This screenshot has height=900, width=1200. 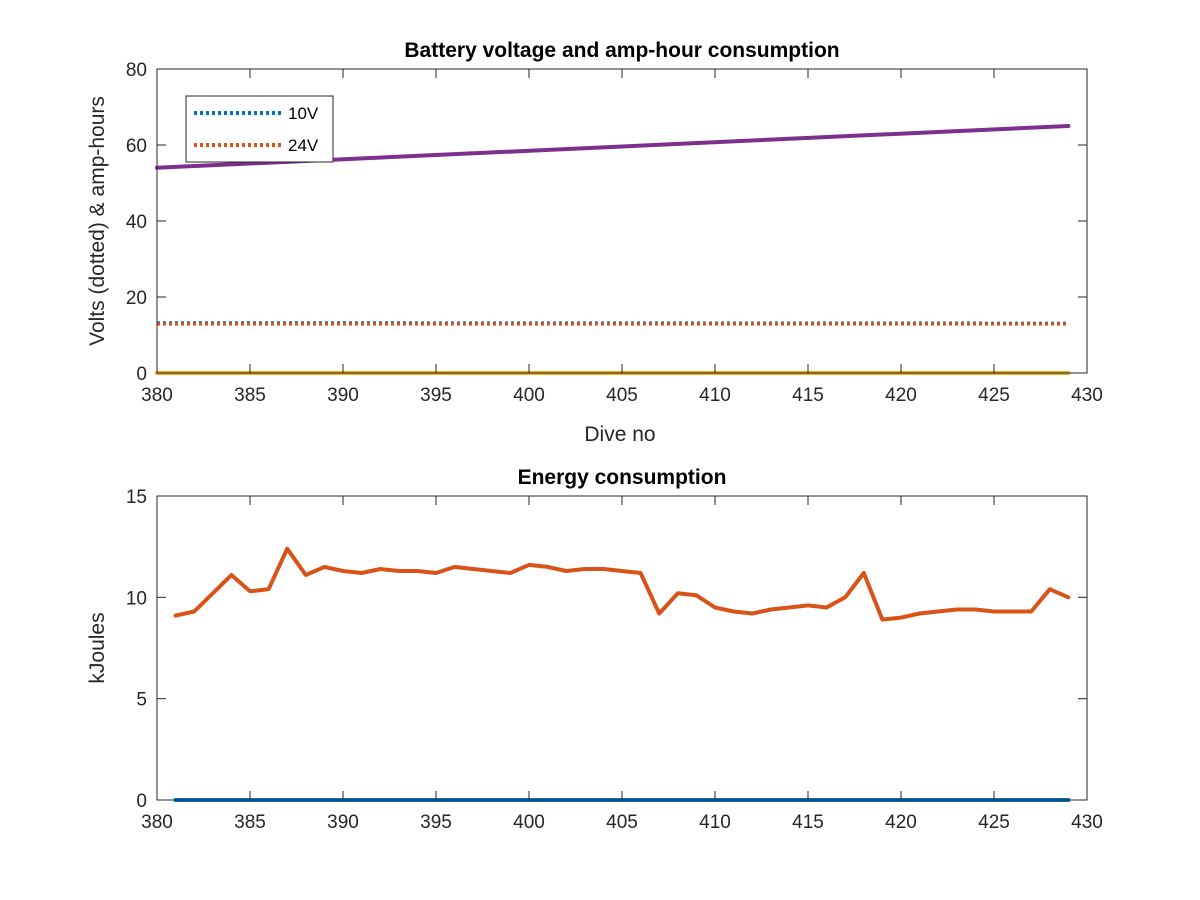 I want to click on chart-title-battery: Battery voltage and amp-hour consumption, so click(x=621, y=50).